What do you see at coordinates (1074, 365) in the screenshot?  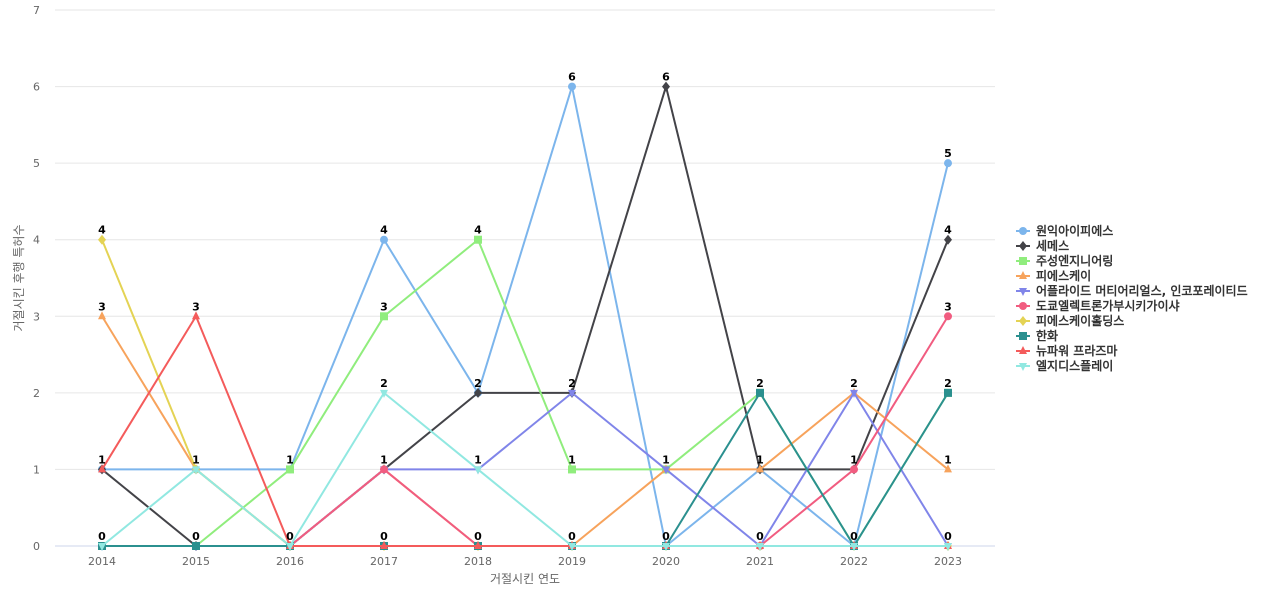 I see `legend-label: 엘지디스플레이` at bounding box center [1074, 365].